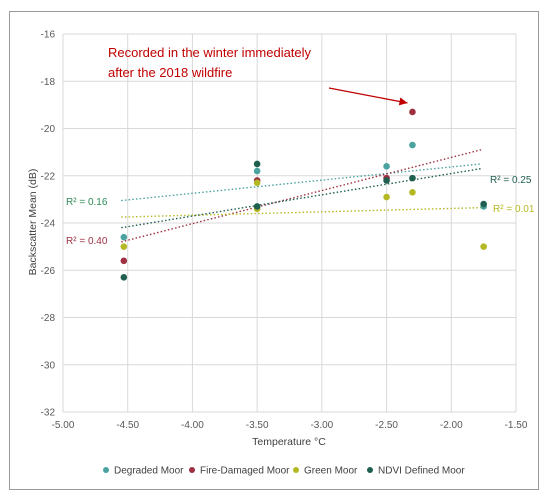 The width and height of the screenshot is (550, 502). What do you see at coordinates (511, 180) in the screenshot?
I see `r2-label: R² = 0.25` at bounding box center [511, 180].